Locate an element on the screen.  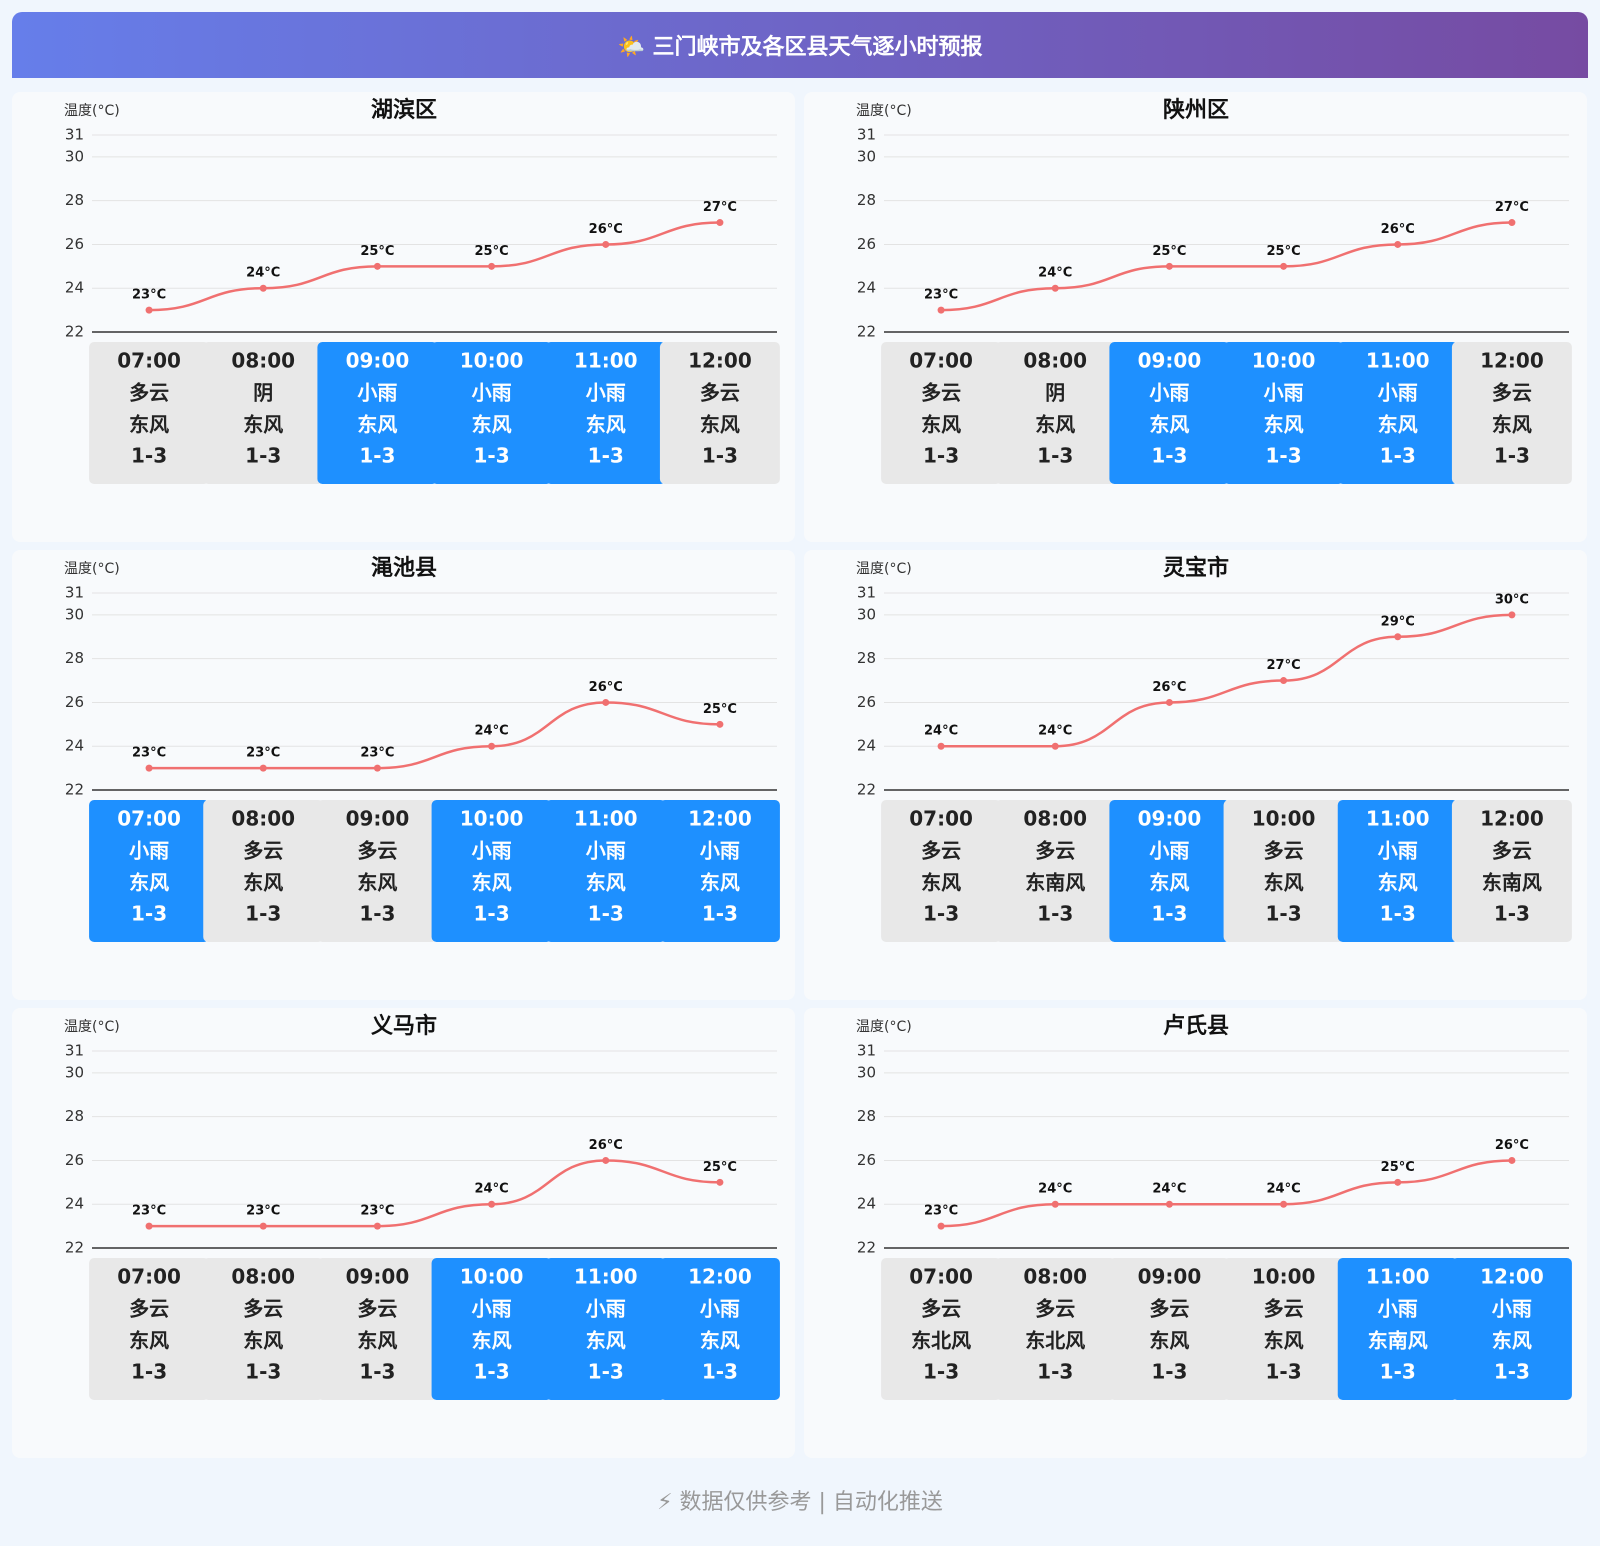
wind-label: 东北风 is located at coordinates (1055, 1341).